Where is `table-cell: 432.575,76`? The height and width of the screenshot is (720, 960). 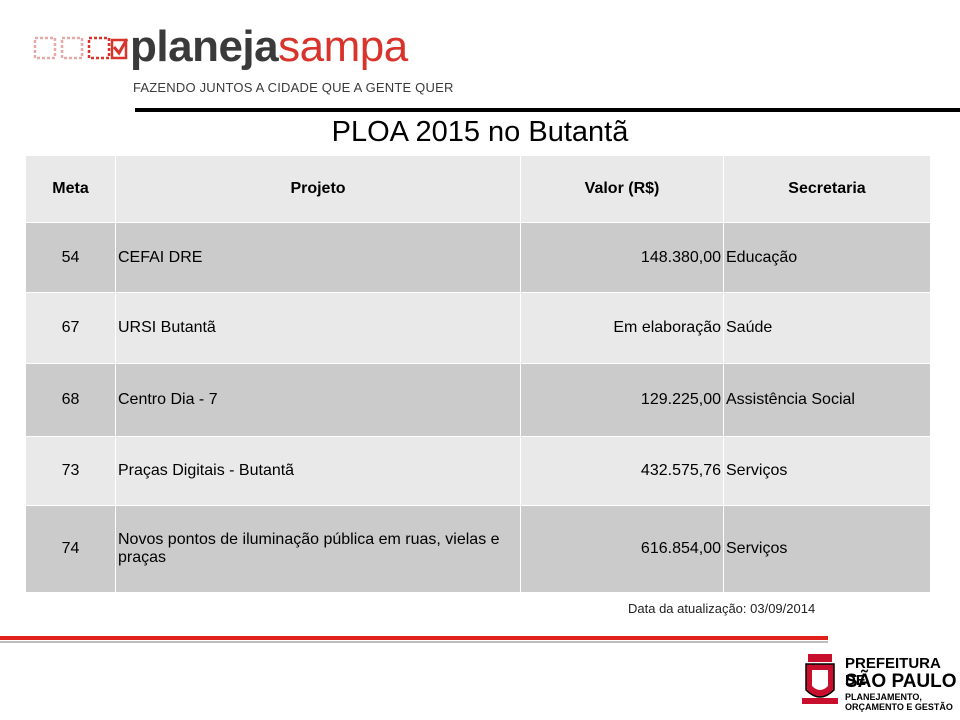 table-cell: 432.575,76 is located at coordinates (622, 471).